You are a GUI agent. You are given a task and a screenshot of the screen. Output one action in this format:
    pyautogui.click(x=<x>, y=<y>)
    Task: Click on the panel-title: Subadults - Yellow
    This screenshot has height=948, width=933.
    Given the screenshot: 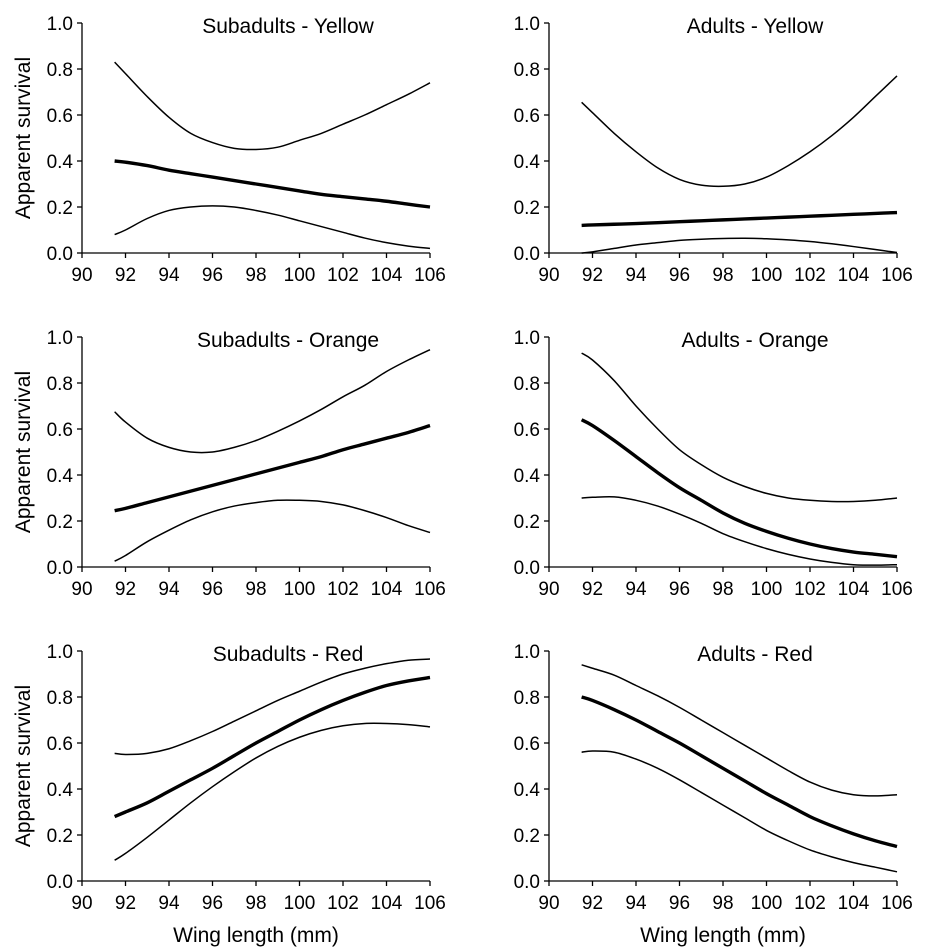 What is the action you would take?
    pyautogui.click(x=288, y=26)
    